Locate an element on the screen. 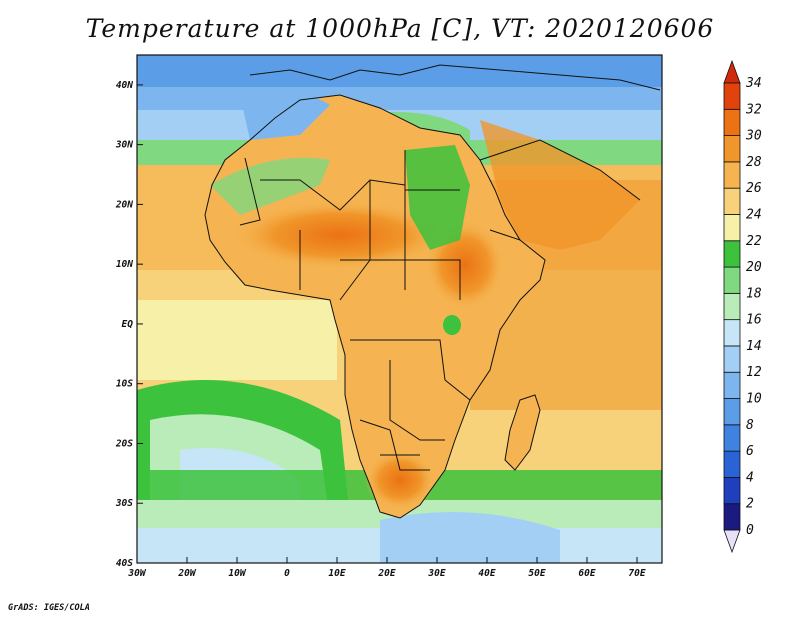 This screenshot has width=800, height=618. colorbar-level-label: 20 is located at coordinates (754, 267).